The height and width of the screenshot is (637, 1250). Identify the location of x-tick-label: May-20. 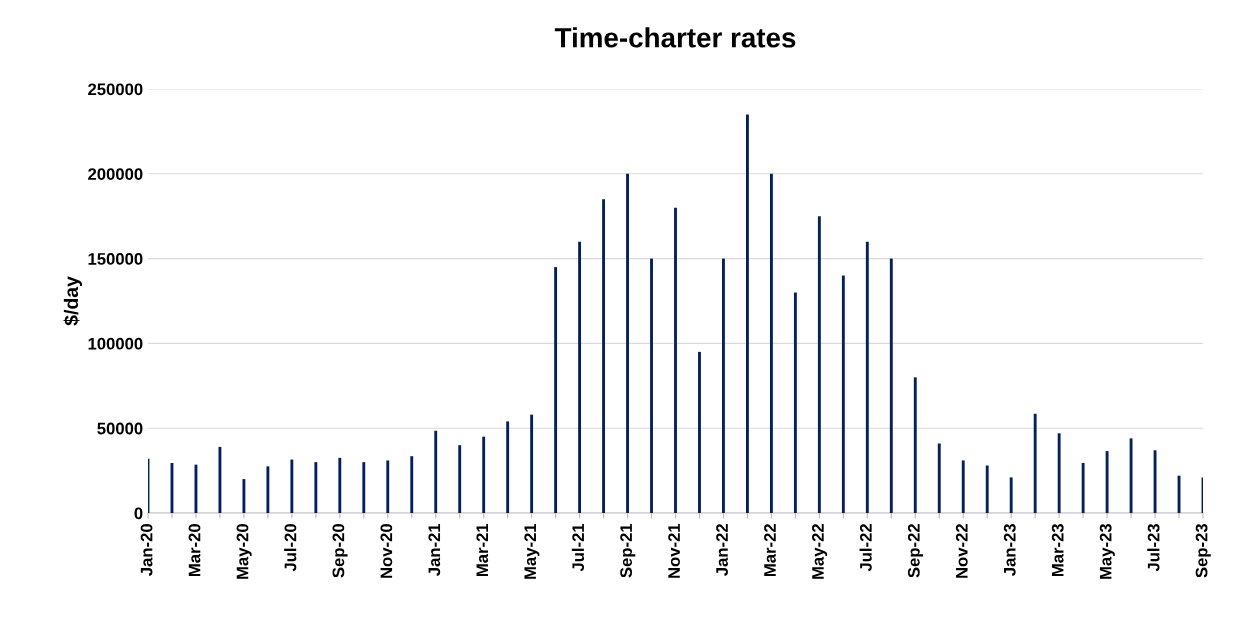
(244, 551).